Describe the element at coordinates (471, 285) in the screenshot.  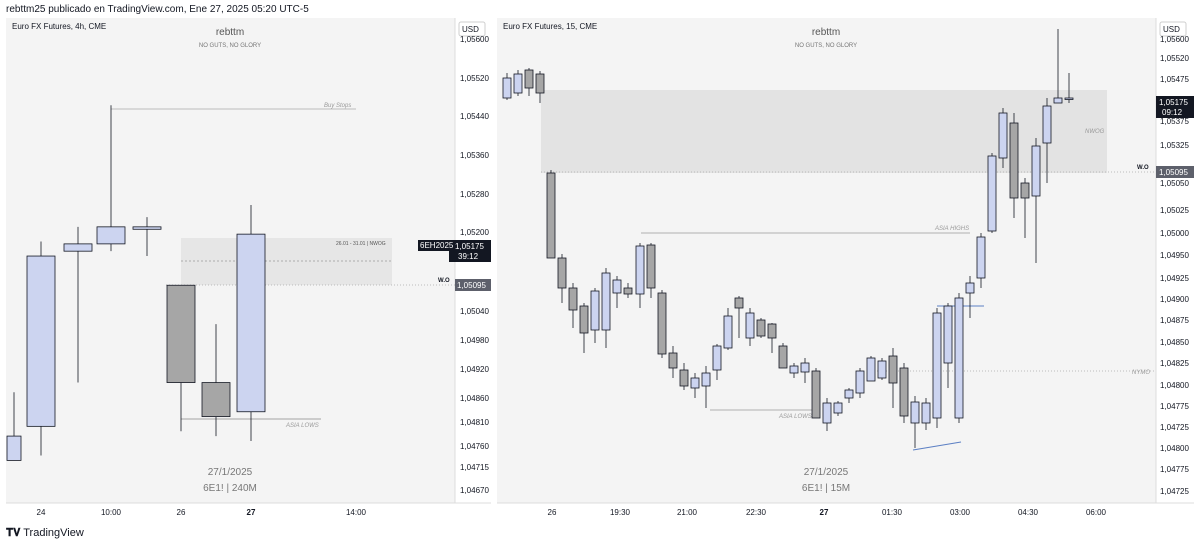
I see `left-wo-price: 1,05095` at that location.